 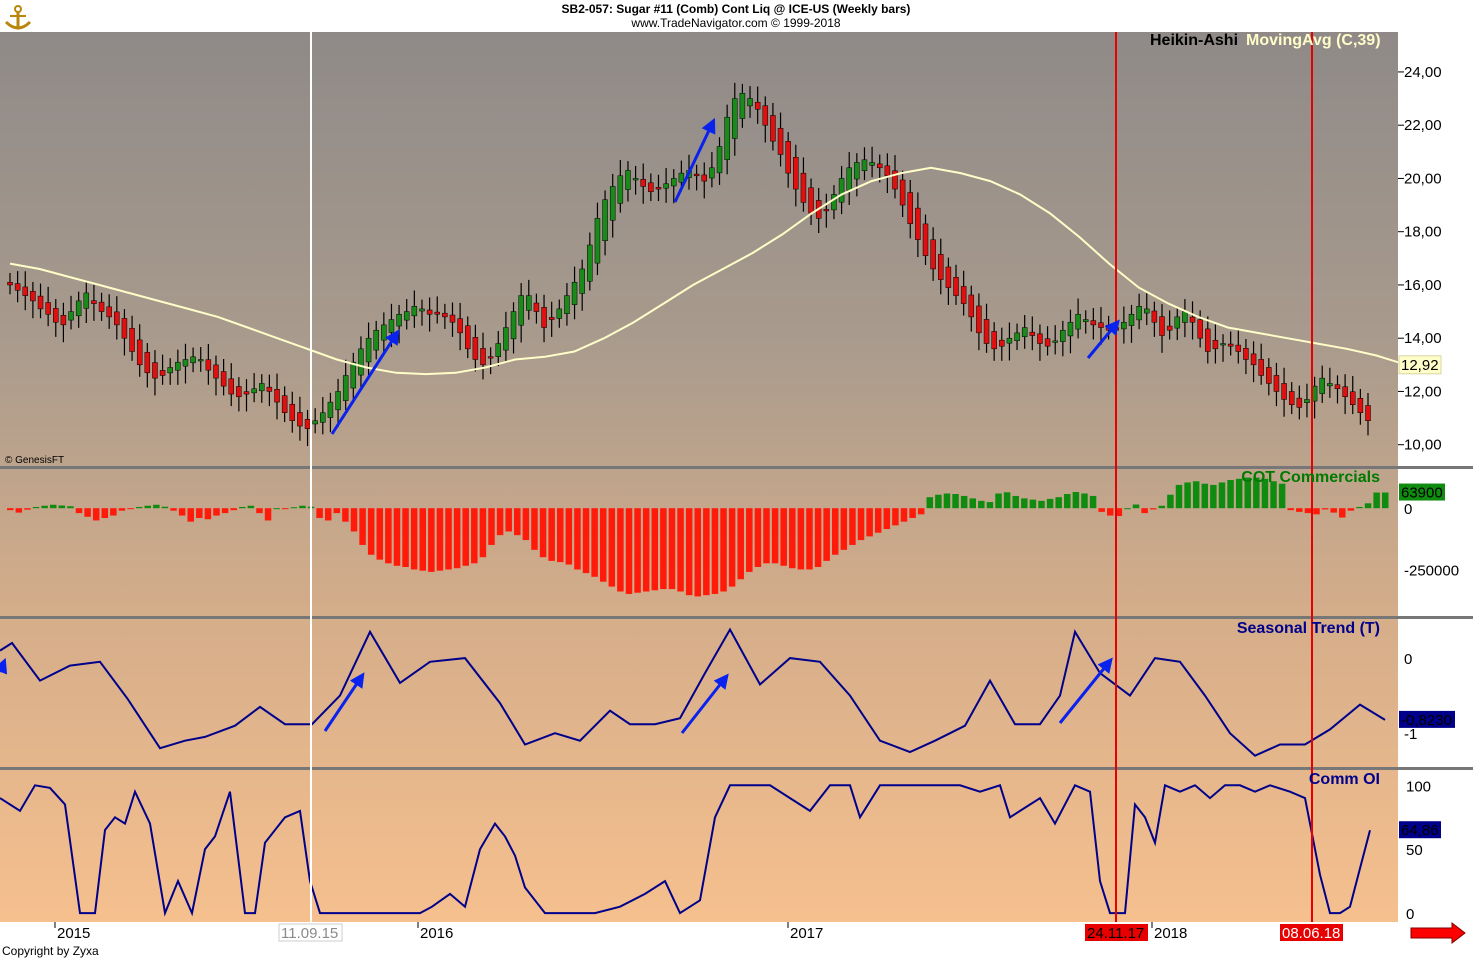 I want to click on seasonal-pane, so click(x=693, y=692).